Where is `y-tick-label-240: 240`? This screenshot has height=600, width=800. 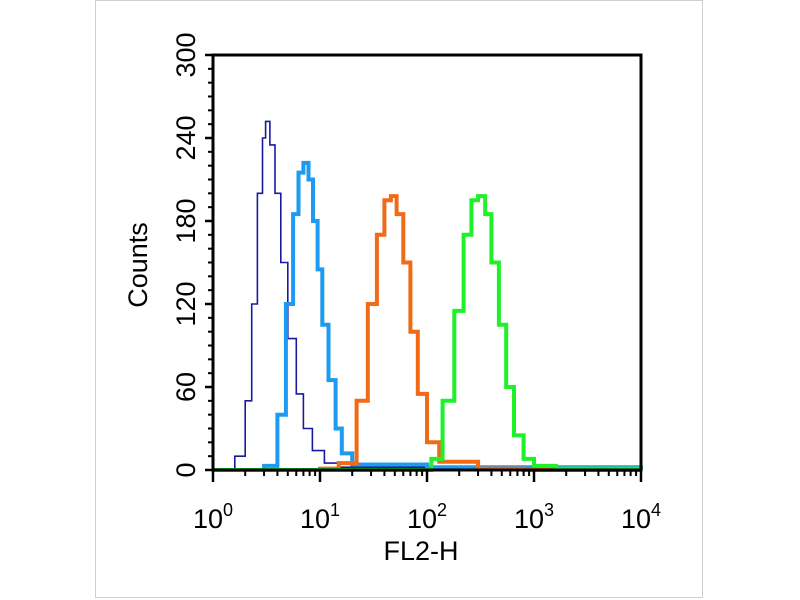
y-tick-label-240: 240 is located at coordinates (186, 137).